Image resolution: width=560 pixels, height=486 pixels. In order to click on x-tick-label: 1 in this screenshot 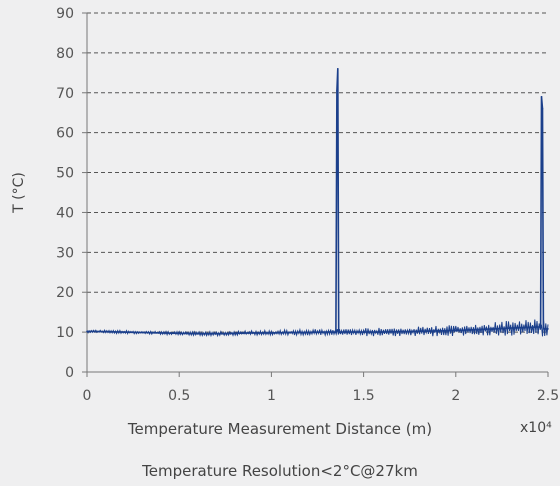, I will do `click(271, 396)`.